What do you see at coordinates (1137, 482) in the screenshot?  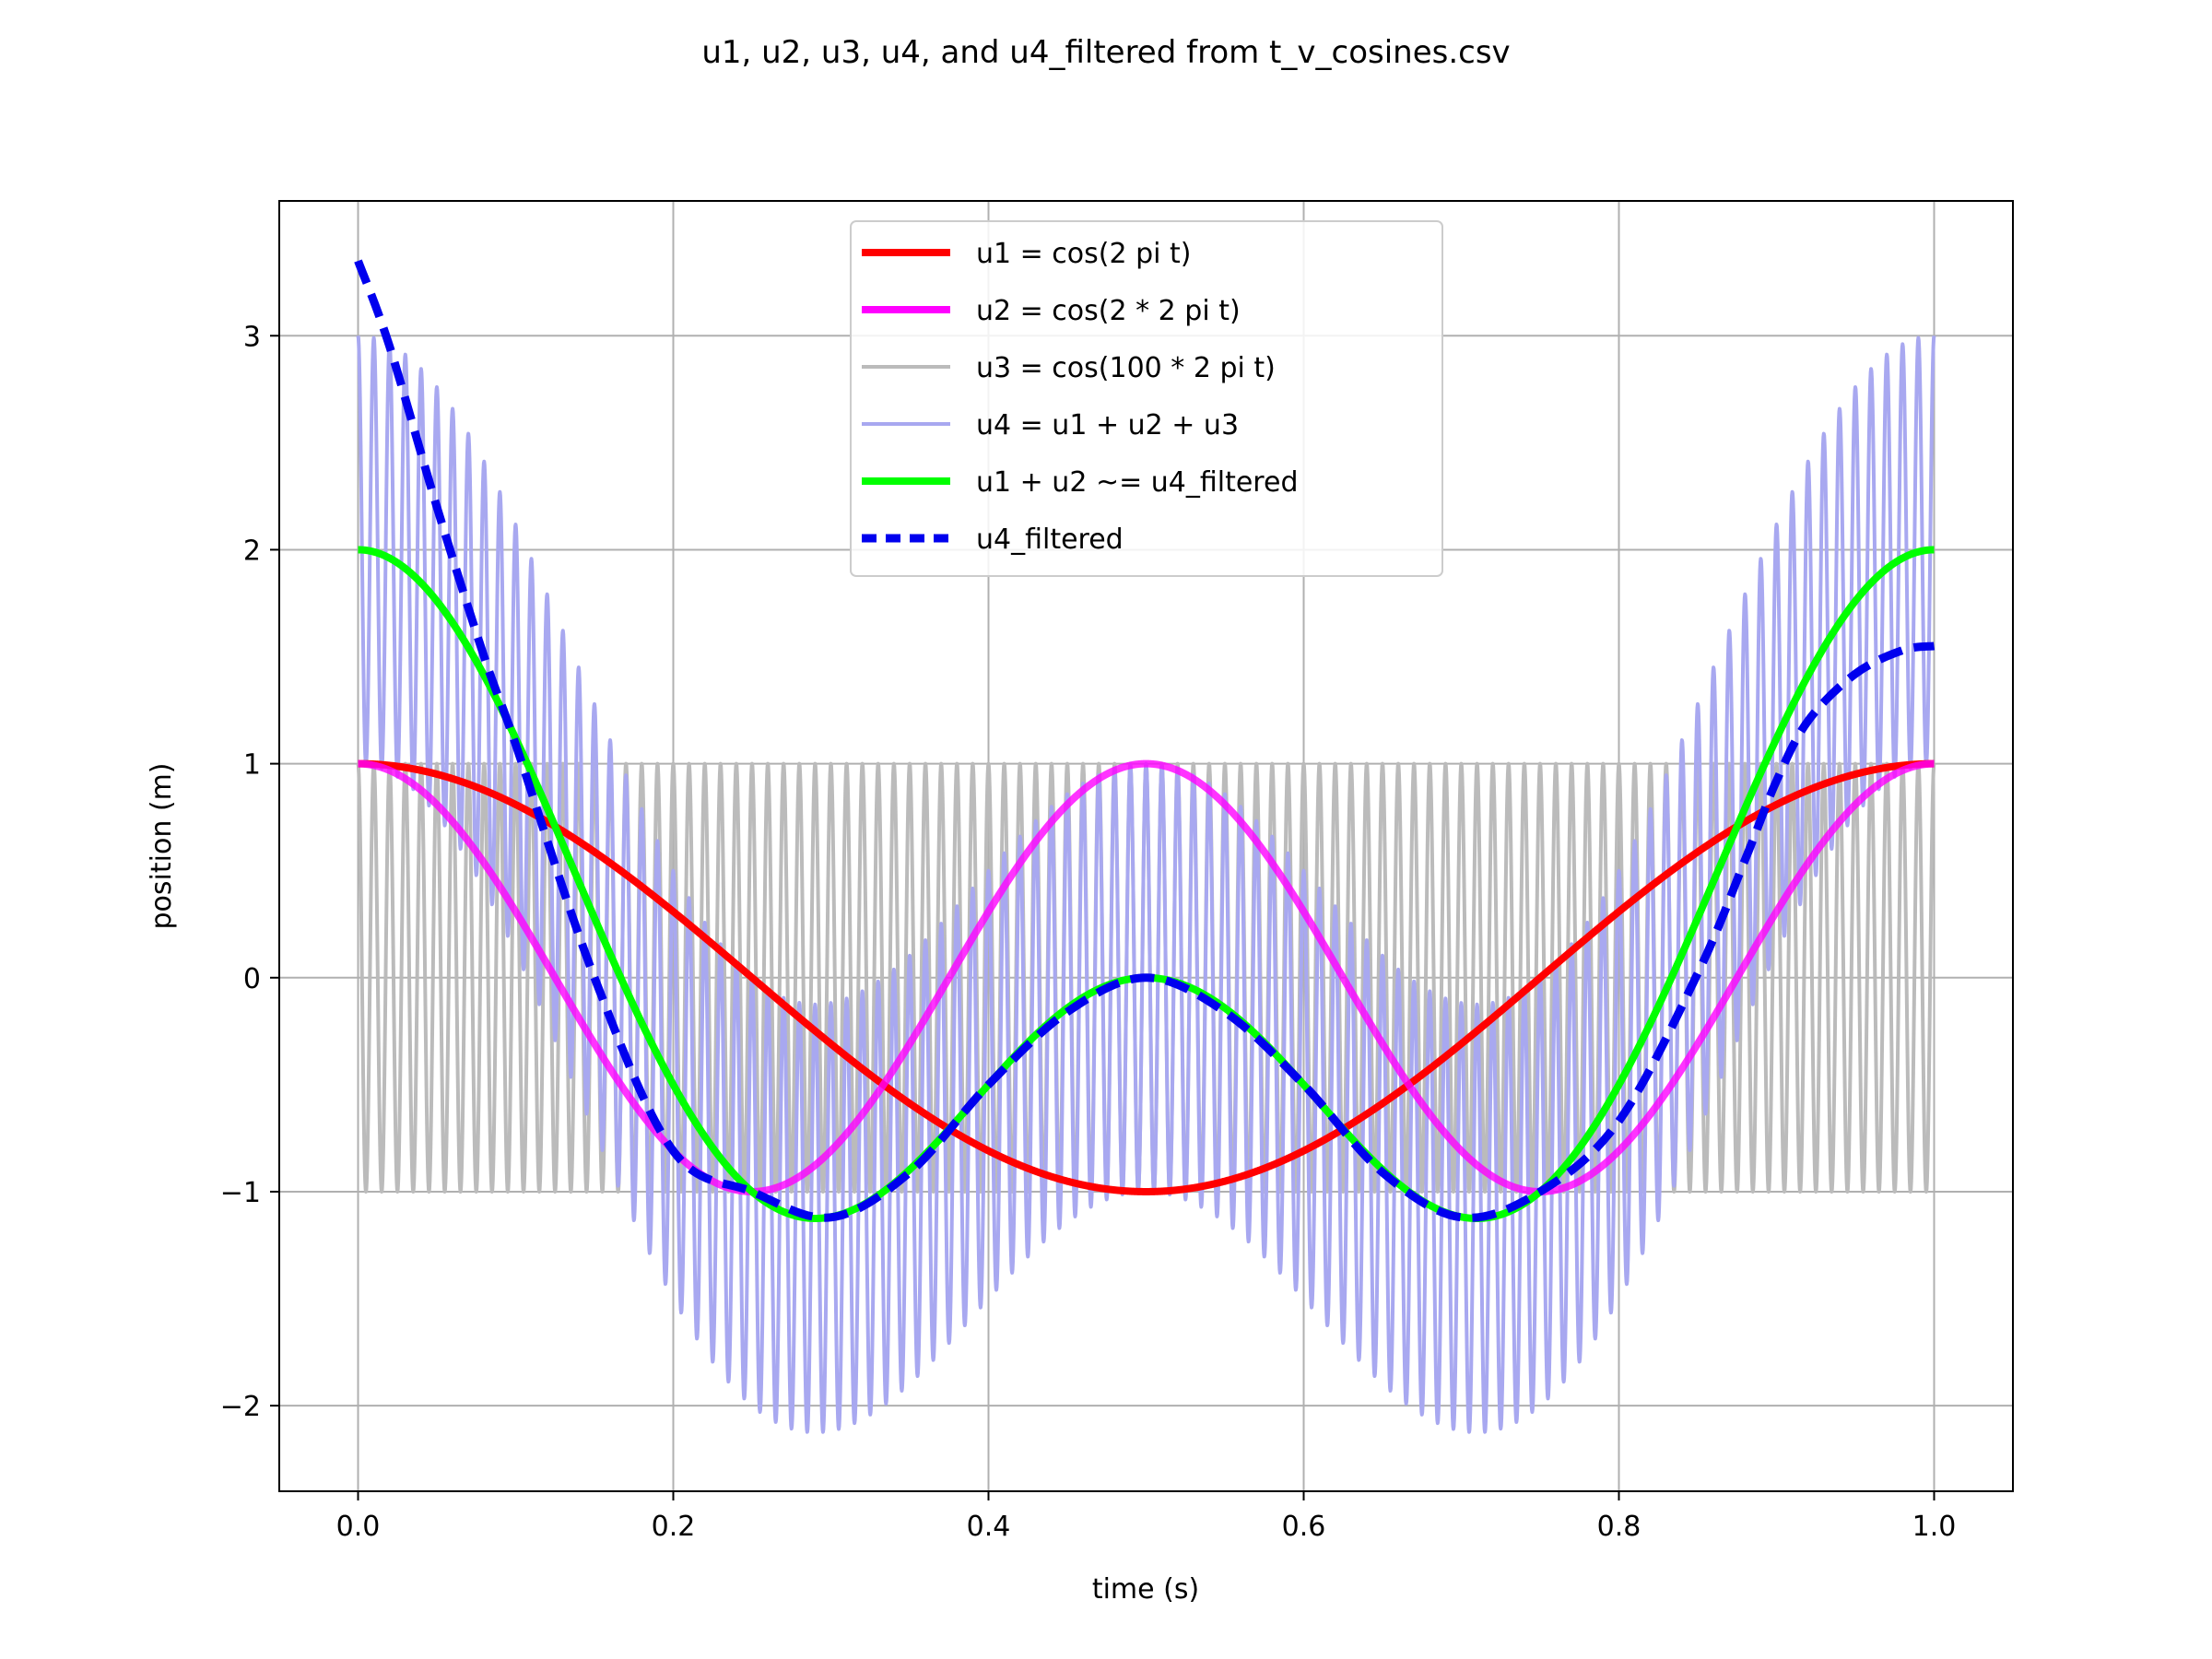 I see `legend-label-sum12: u1 + u2 ~= u4_filtered` at bounding box center [1137, 482].